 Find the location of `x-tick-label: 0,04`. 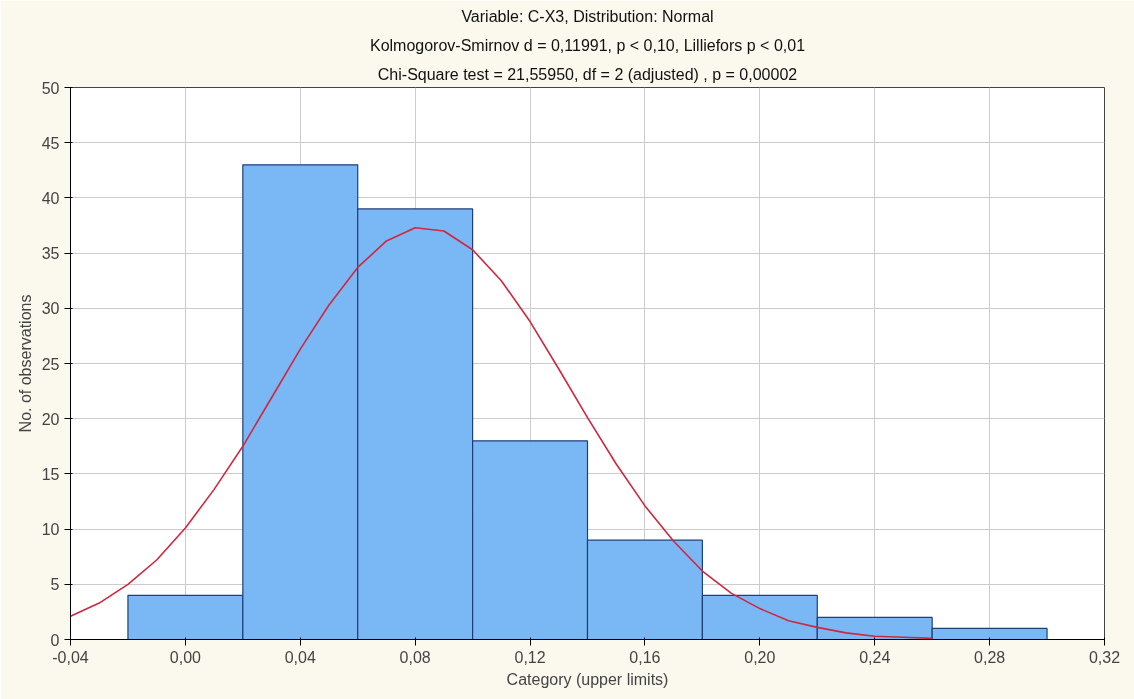

x-tick-label: 0,04 is located at coordinates (300, 657).